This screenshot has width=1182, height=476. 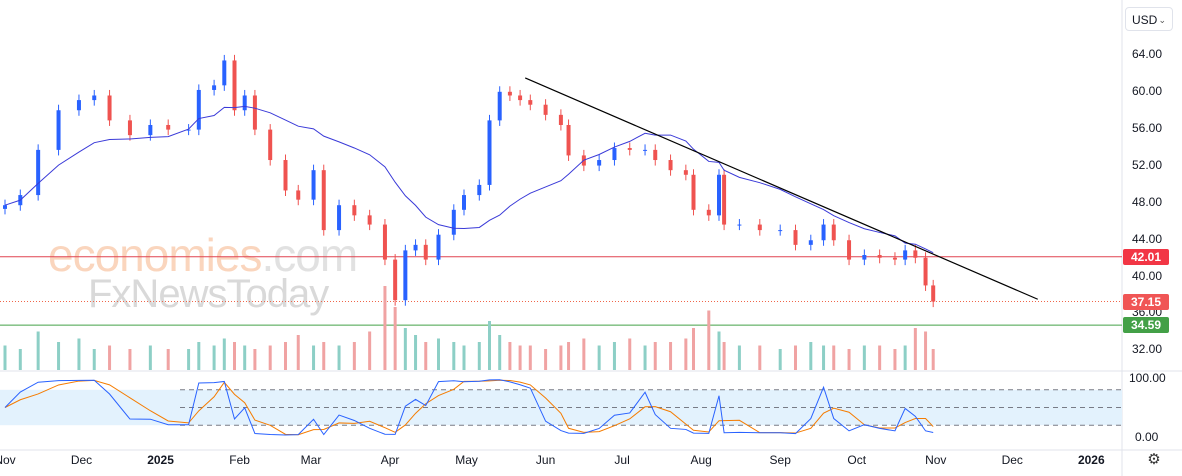 What do you see at coordinates (160, 460) in the screenshot?
I see `time-tick-label: 2025` at bounding box center [160, 460].